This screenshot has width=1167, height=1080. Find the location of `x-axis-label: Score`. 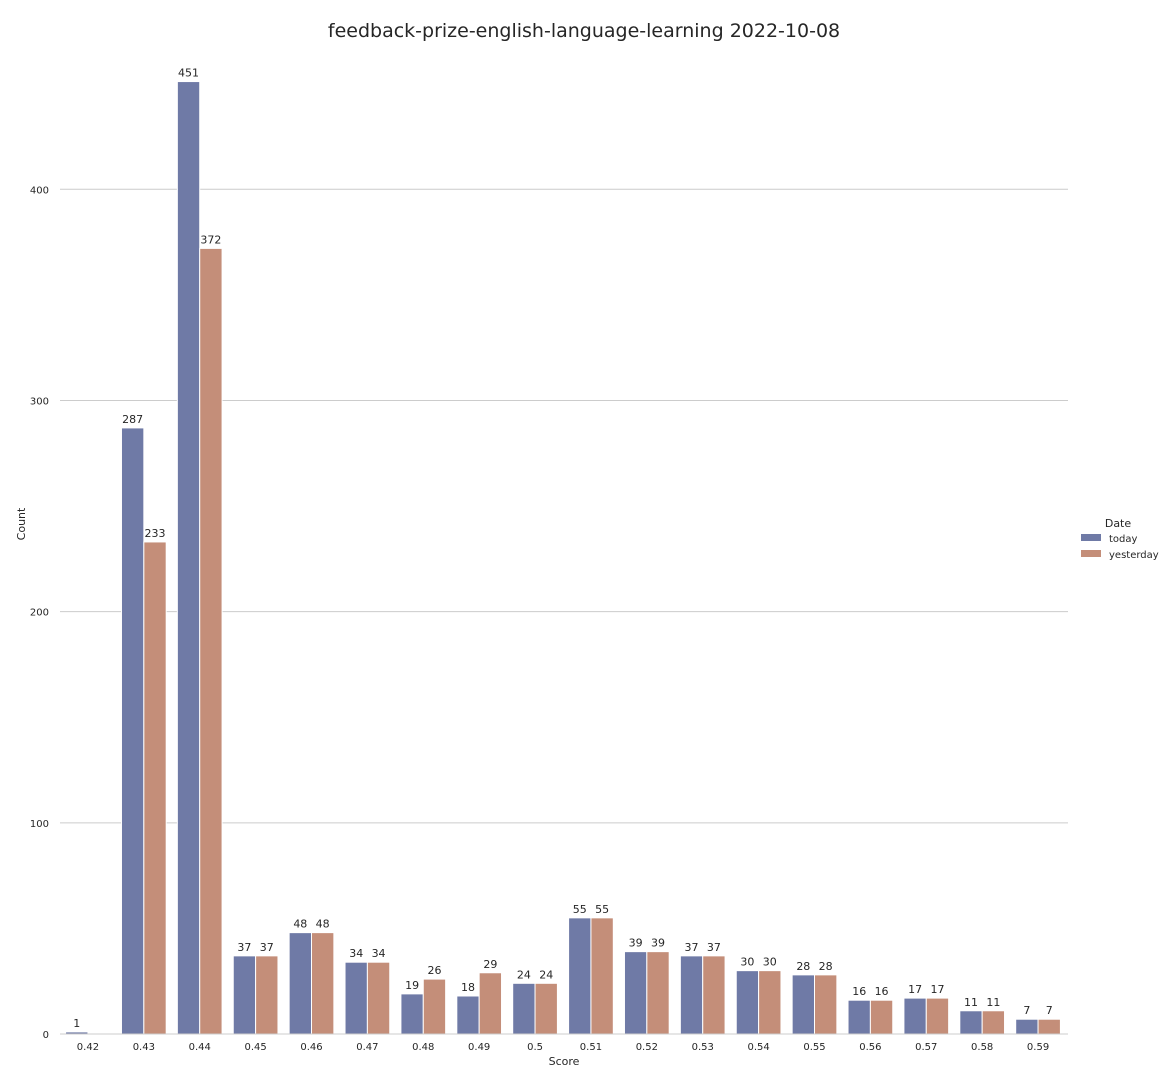

x-axis-label: Score is located at coordinates (564, 1061).